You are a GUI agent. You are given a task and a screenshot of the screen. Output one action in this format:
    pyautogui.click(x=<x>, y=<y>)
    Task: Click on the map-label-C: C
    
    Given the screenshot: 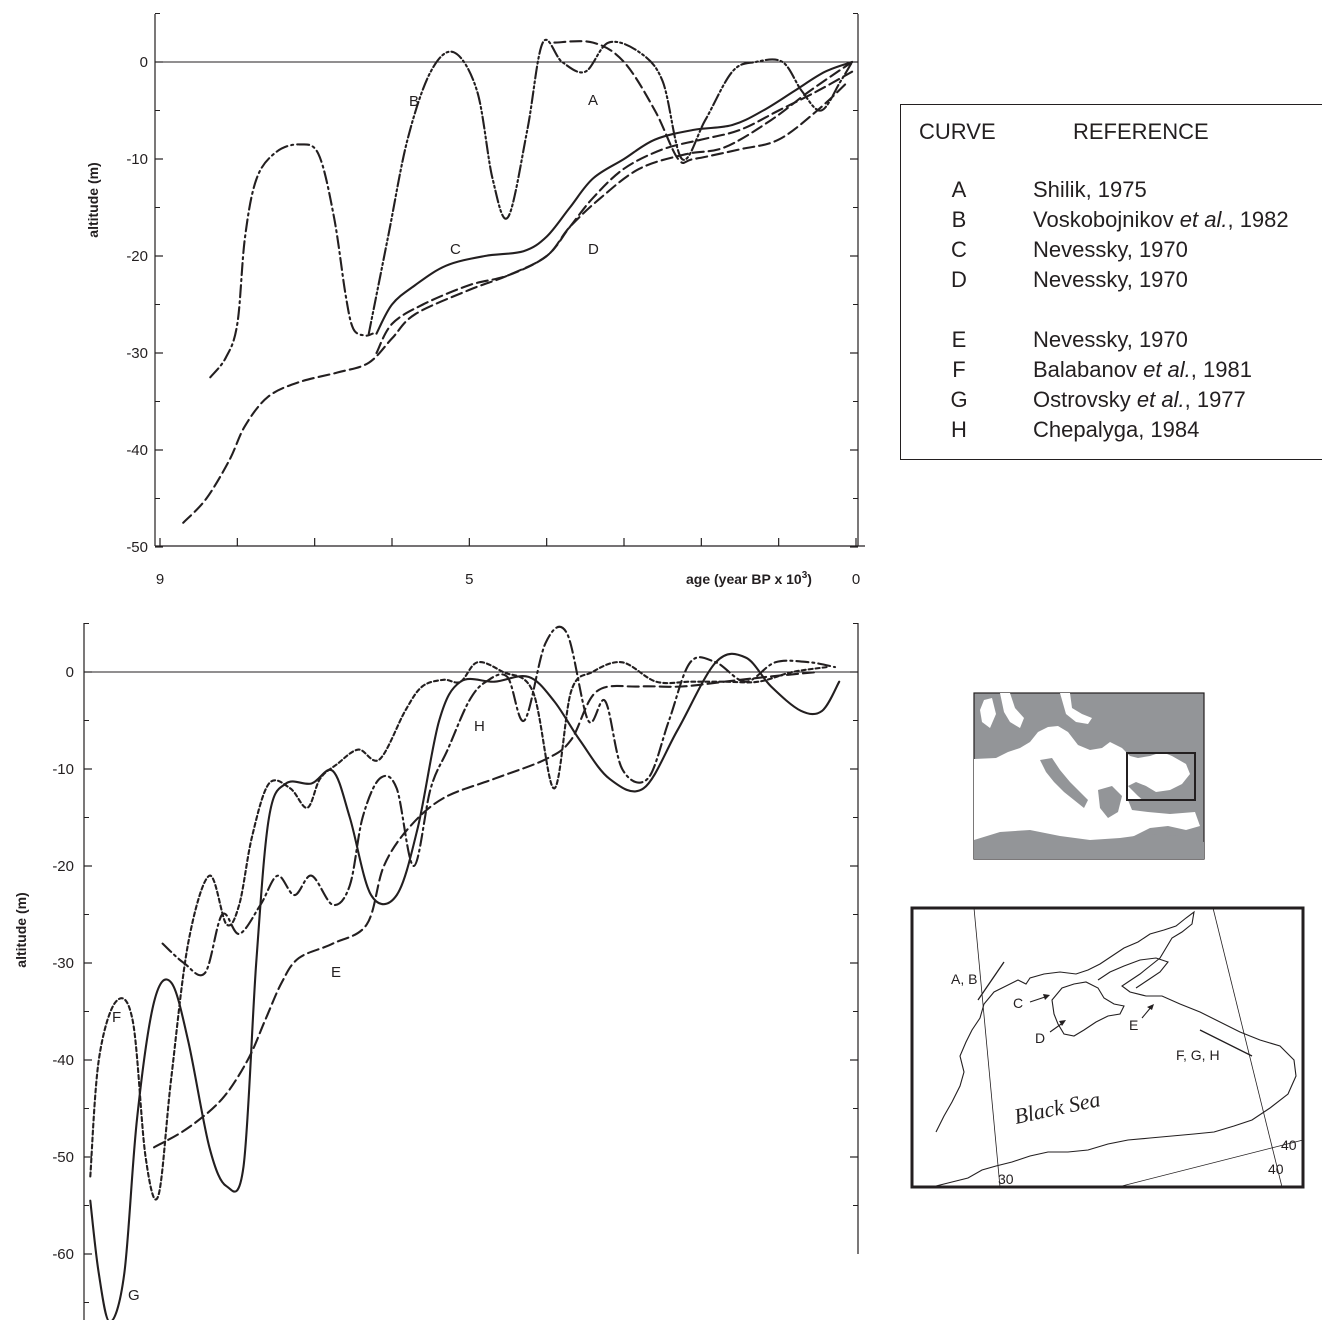 What is the action you would take?
    pyautogui.click(x=1018, y=1003)
    